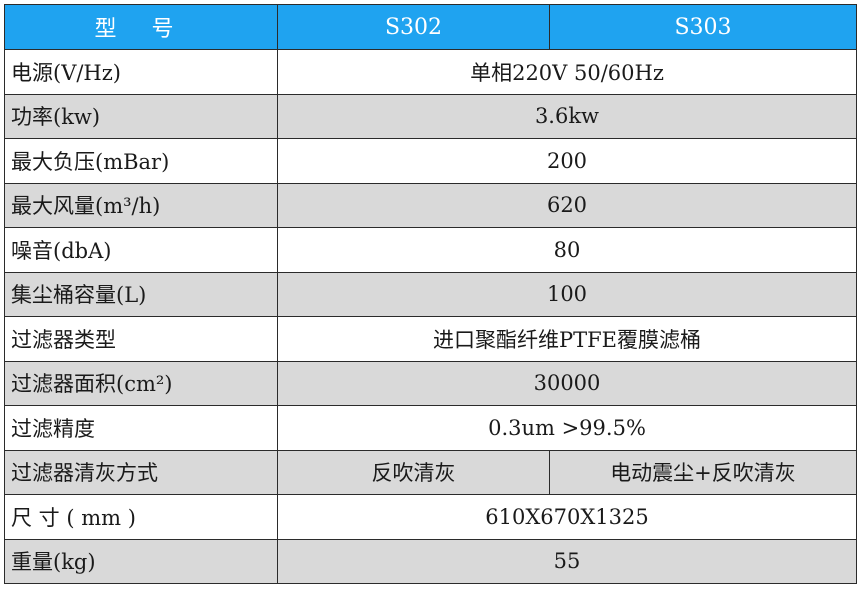 This screenshot has width=860, height=589. I want to click on row-label: 功率(kw), so click(141, 116).